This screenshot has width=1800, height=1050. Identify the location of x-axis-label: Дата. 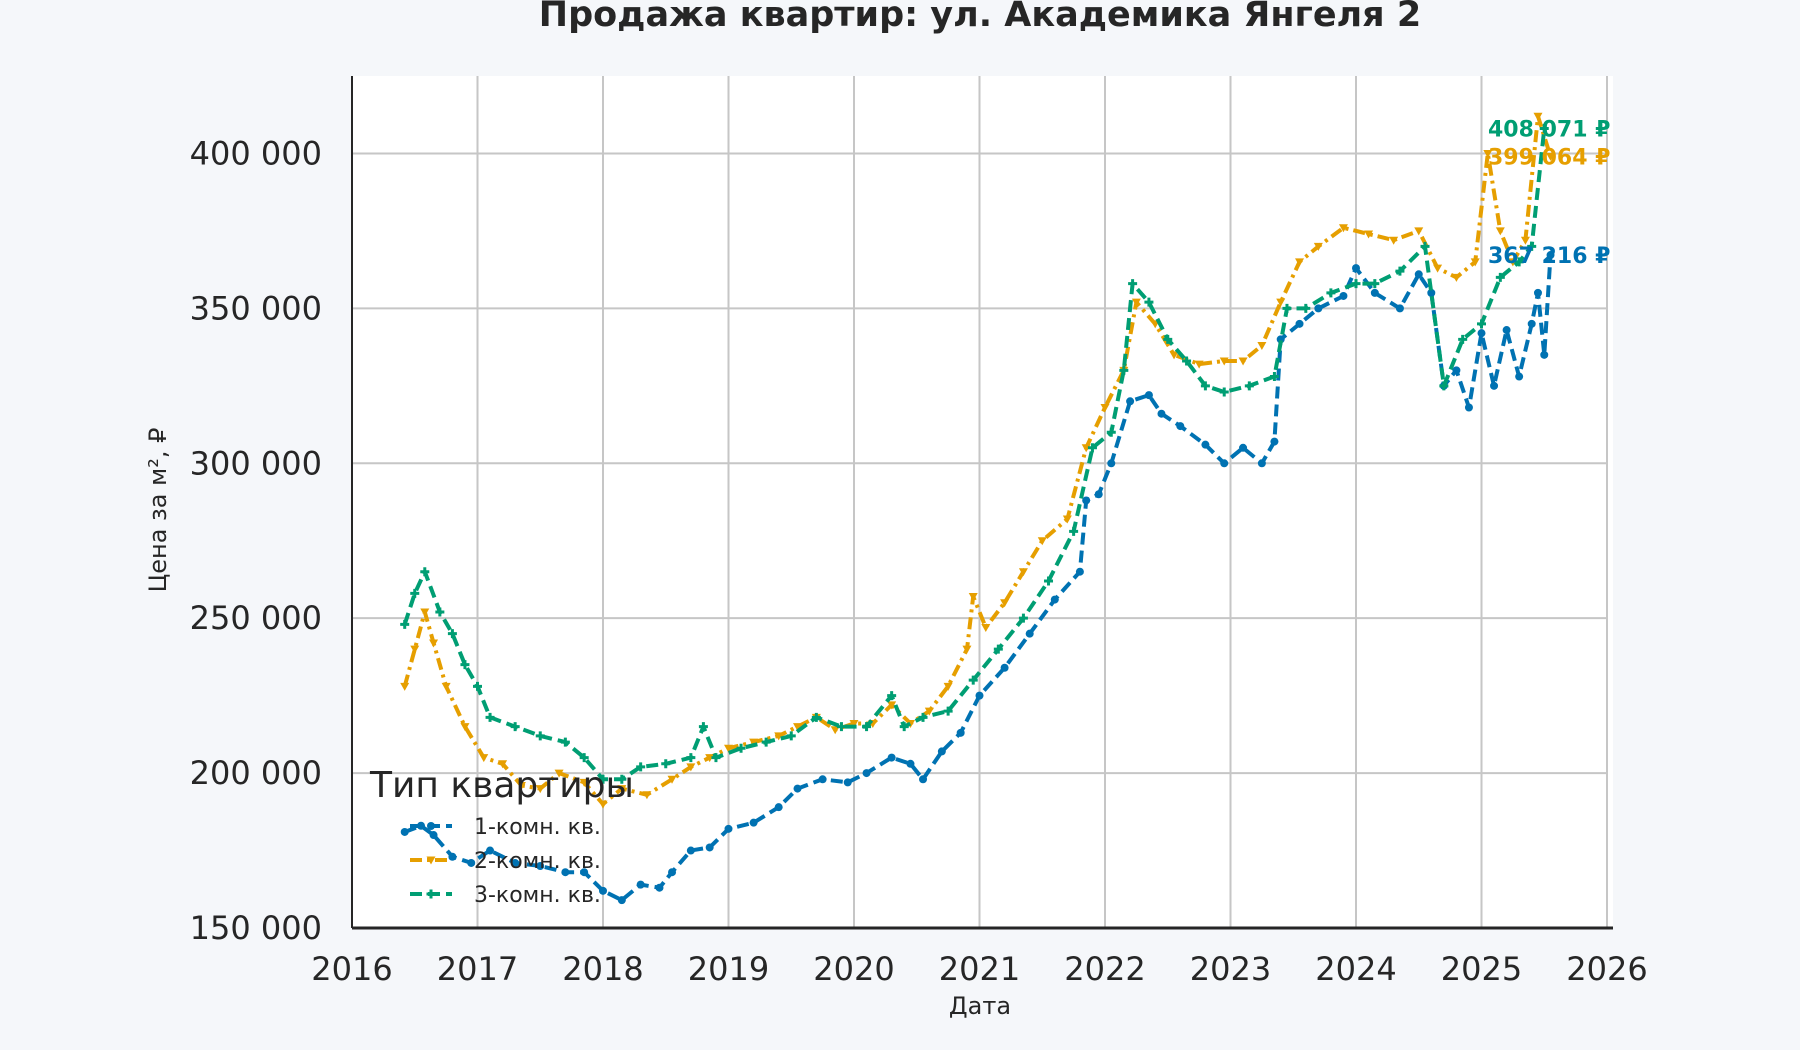
(980, 1006).